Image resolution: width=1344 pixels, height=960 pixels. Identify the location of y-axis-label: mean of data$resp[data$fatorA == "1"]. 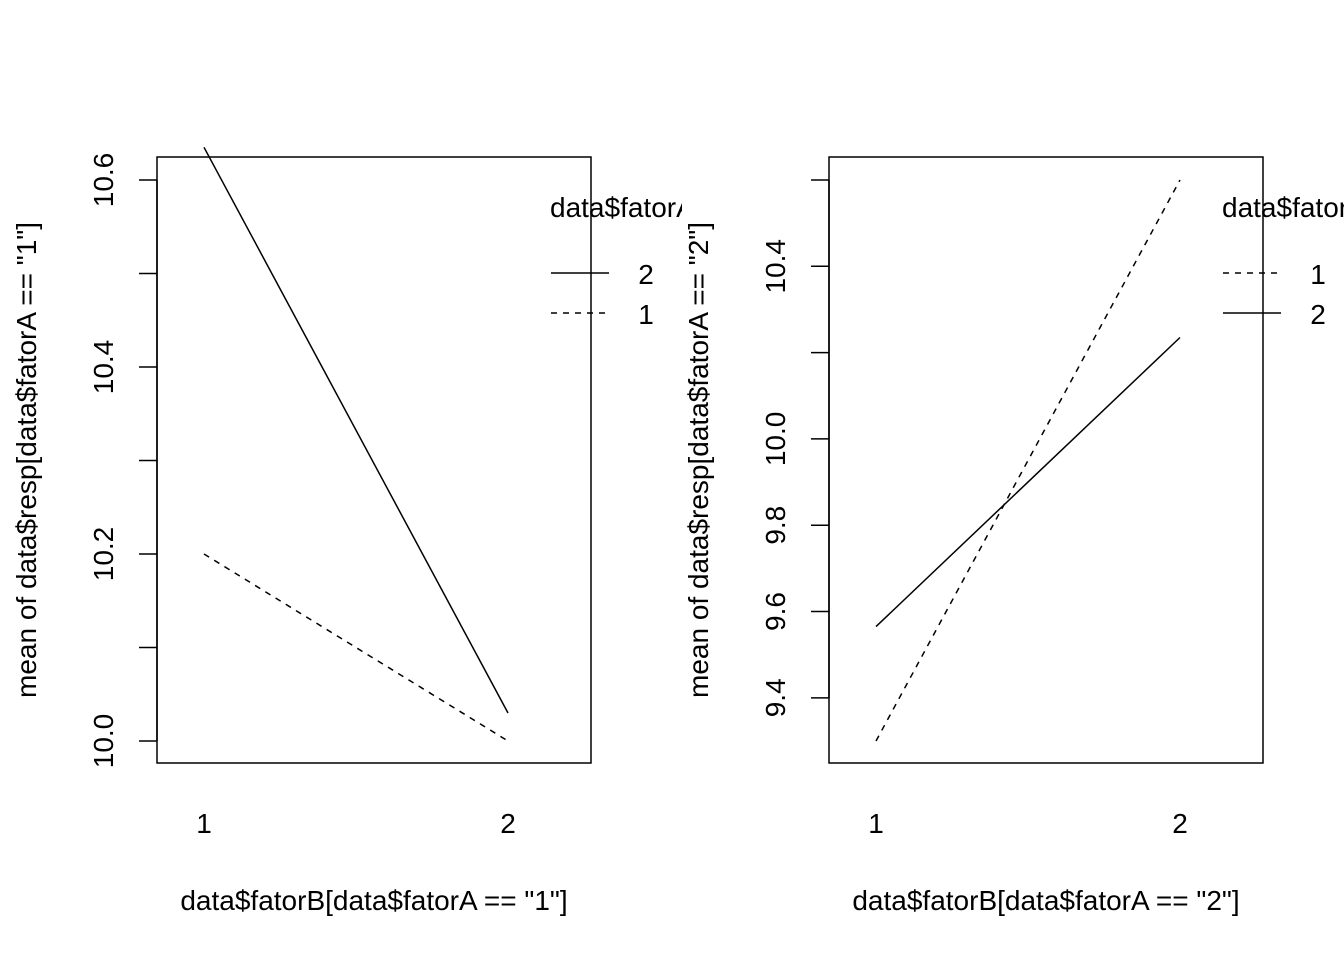
(26, 460).